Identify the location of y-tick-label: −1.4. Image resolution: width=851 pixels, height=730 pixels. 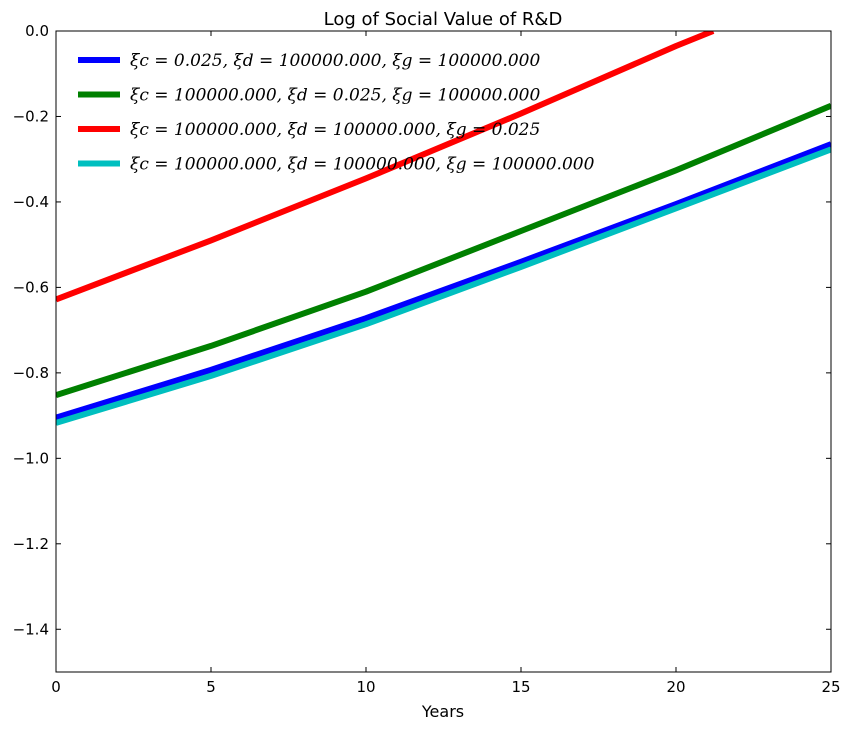
(31, 629).